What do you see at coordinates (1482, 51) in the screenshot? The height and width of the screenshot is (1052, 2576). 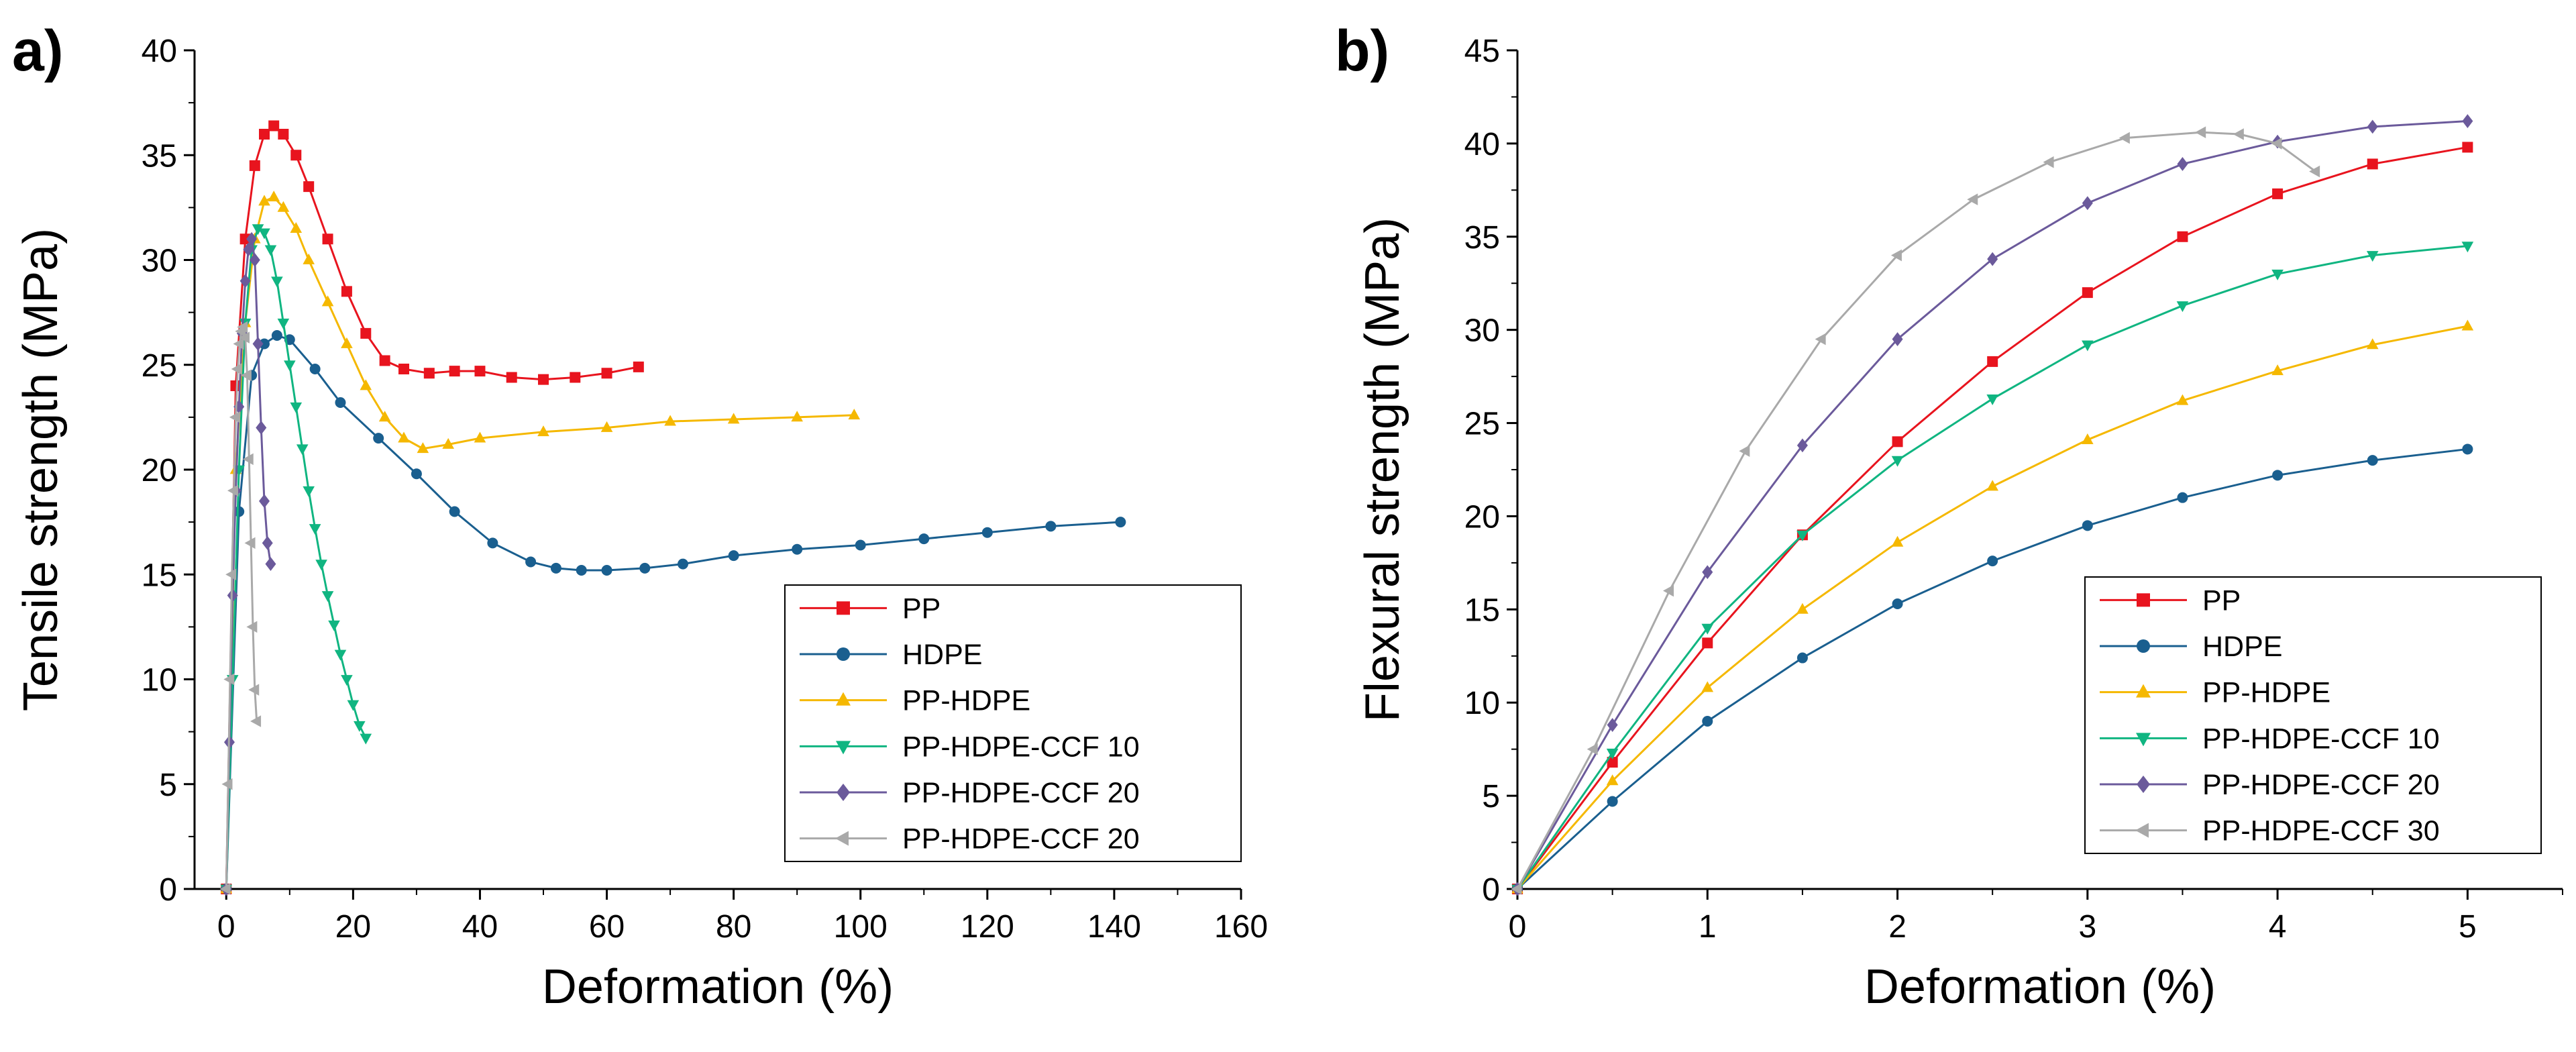 I see `y-tick-label: 45` at bounding box center [1482, 51].